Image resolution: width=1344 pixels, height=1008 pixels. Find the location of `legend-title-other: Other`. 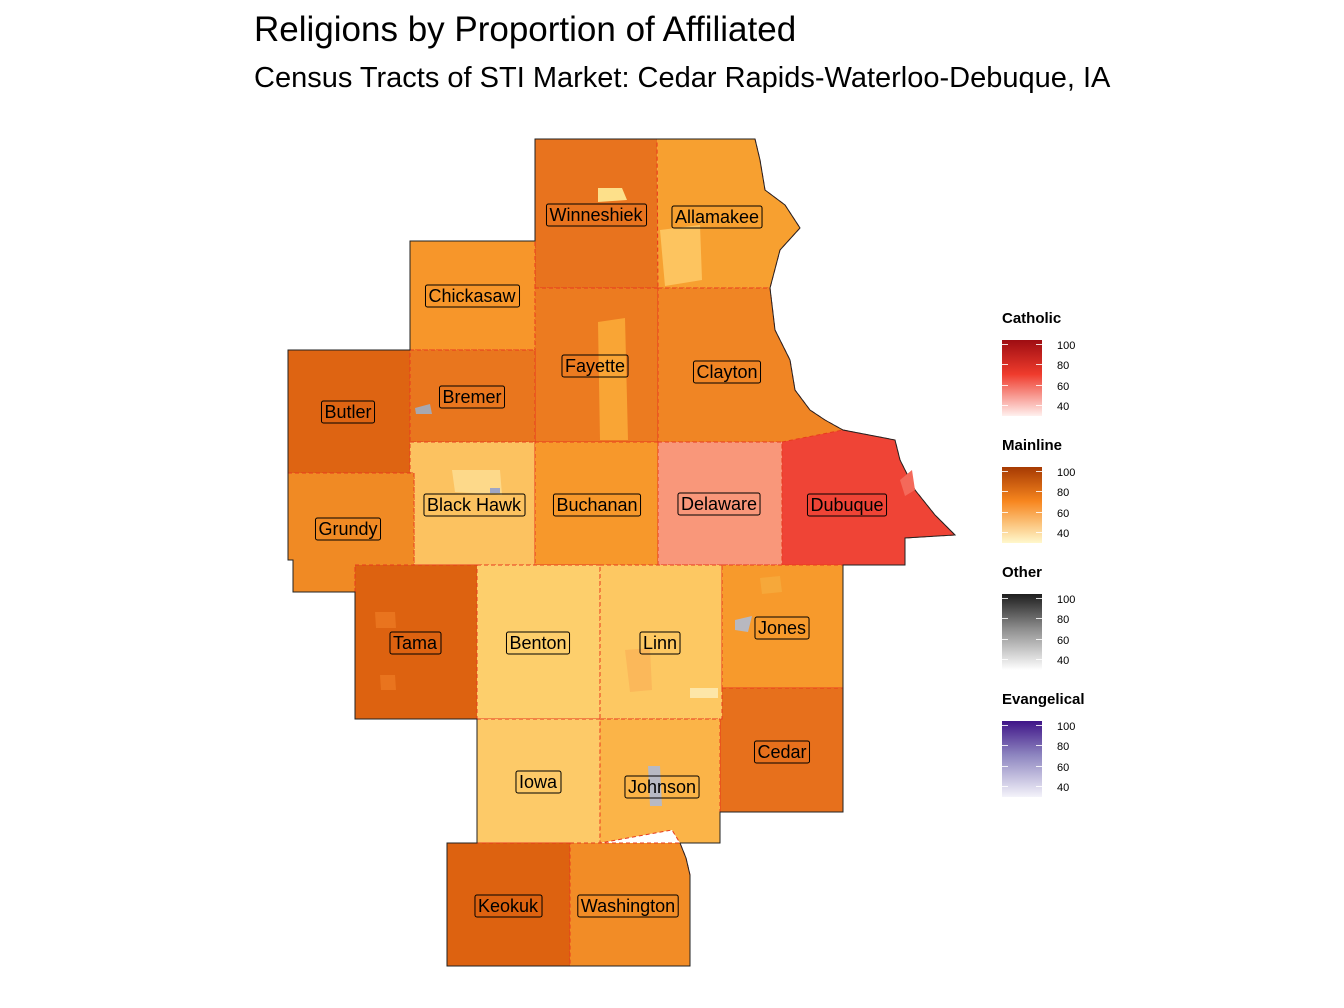

legend-title-other: Other is located at coordinates (1022, 572).